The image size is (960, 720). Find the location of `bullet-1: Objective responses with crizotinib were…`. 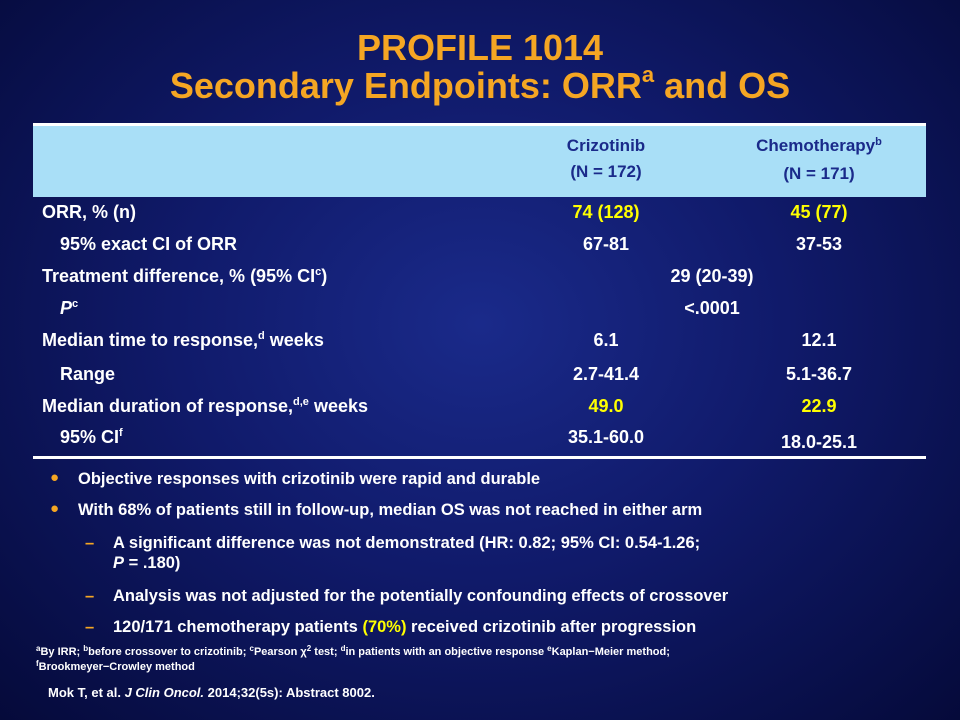

bullet-1: Objective responses with crizotinib were… is located at coordinates (309, 479).